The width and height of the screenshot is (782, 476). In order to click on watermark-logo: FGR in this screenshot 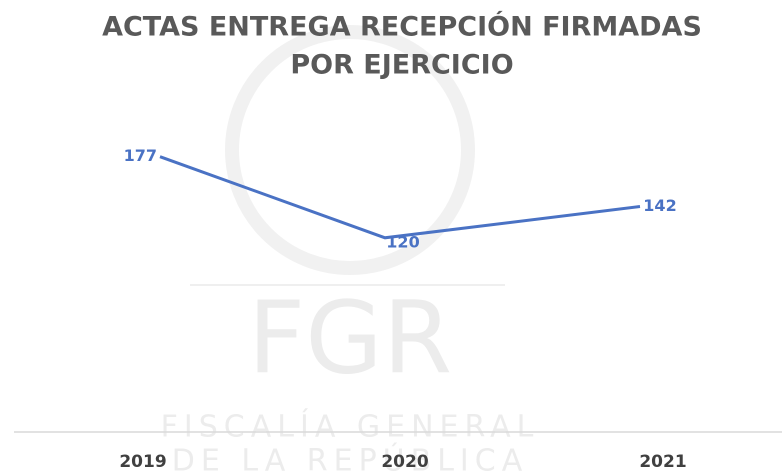, I will do `click(350, 337)`.